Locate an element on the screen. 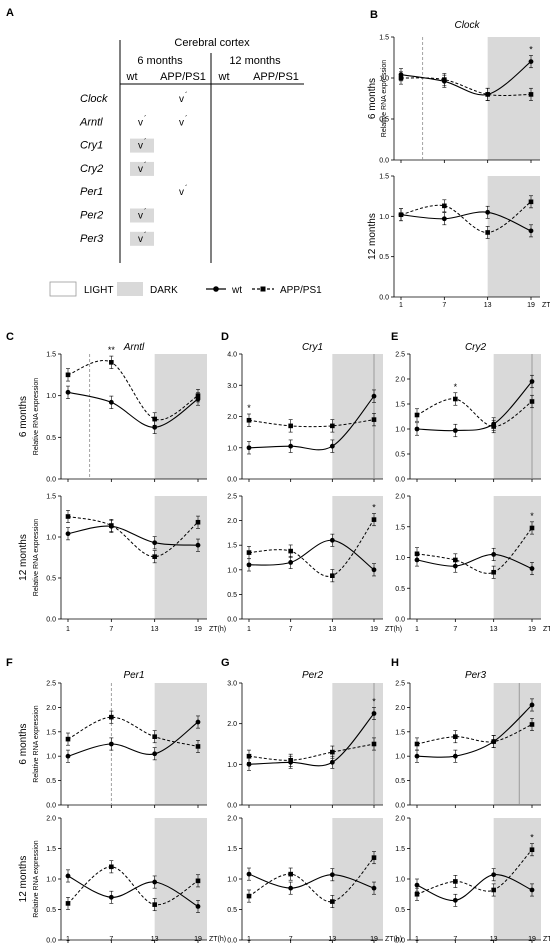 The image size is (550, 948). table-header-region: Cerebral cortex is located at coordinates (212, 43).